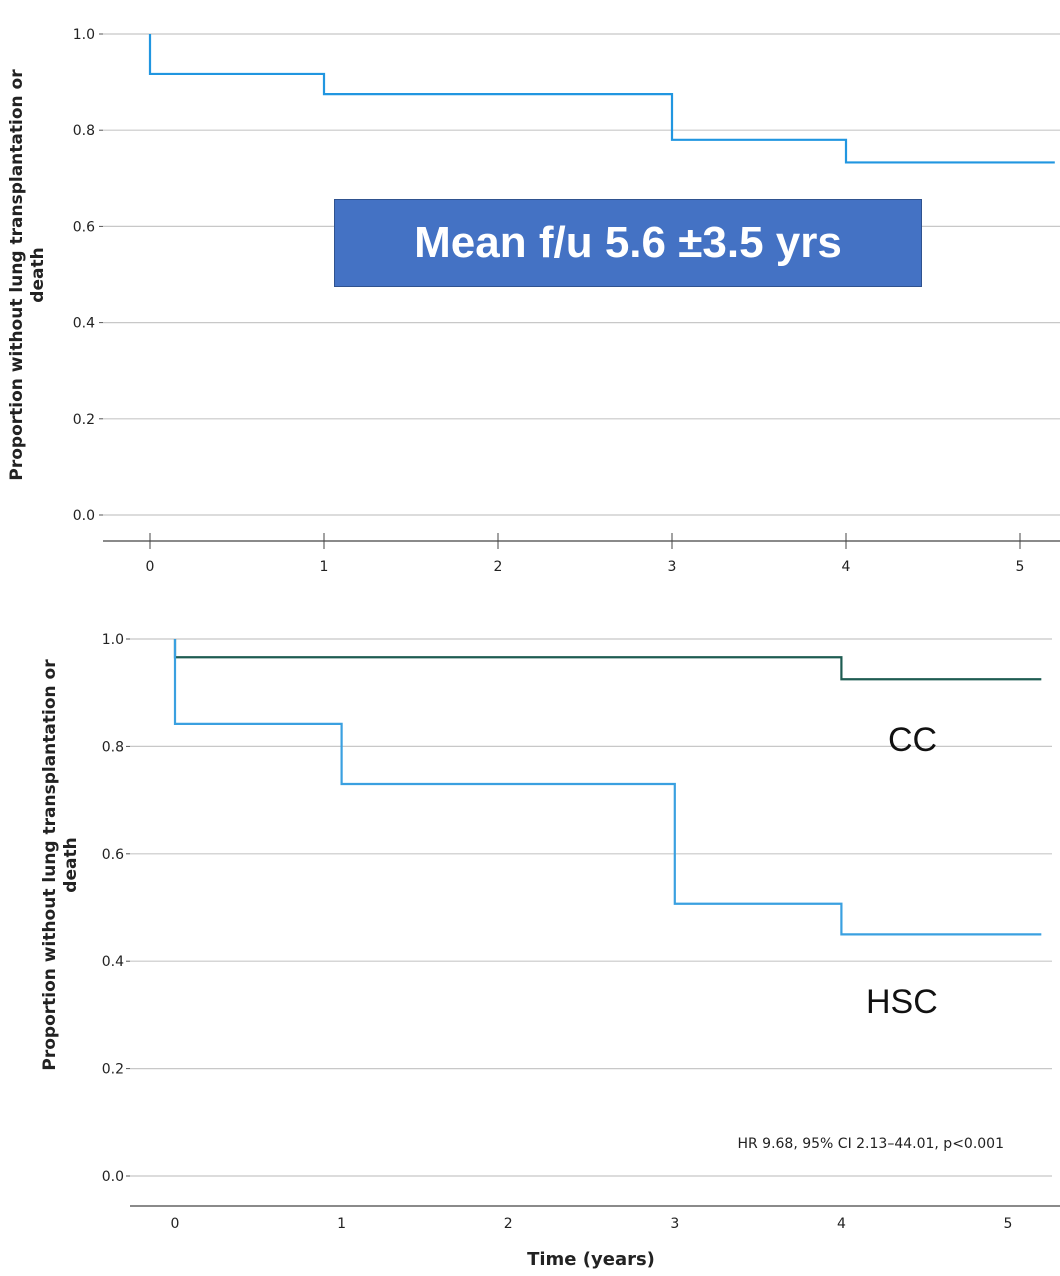 The height and width of the screenshot is (1276, 1060). Describe the element at coordinates (912, 740) in the screenshot. I see `series-label-cc: CC` at that location.